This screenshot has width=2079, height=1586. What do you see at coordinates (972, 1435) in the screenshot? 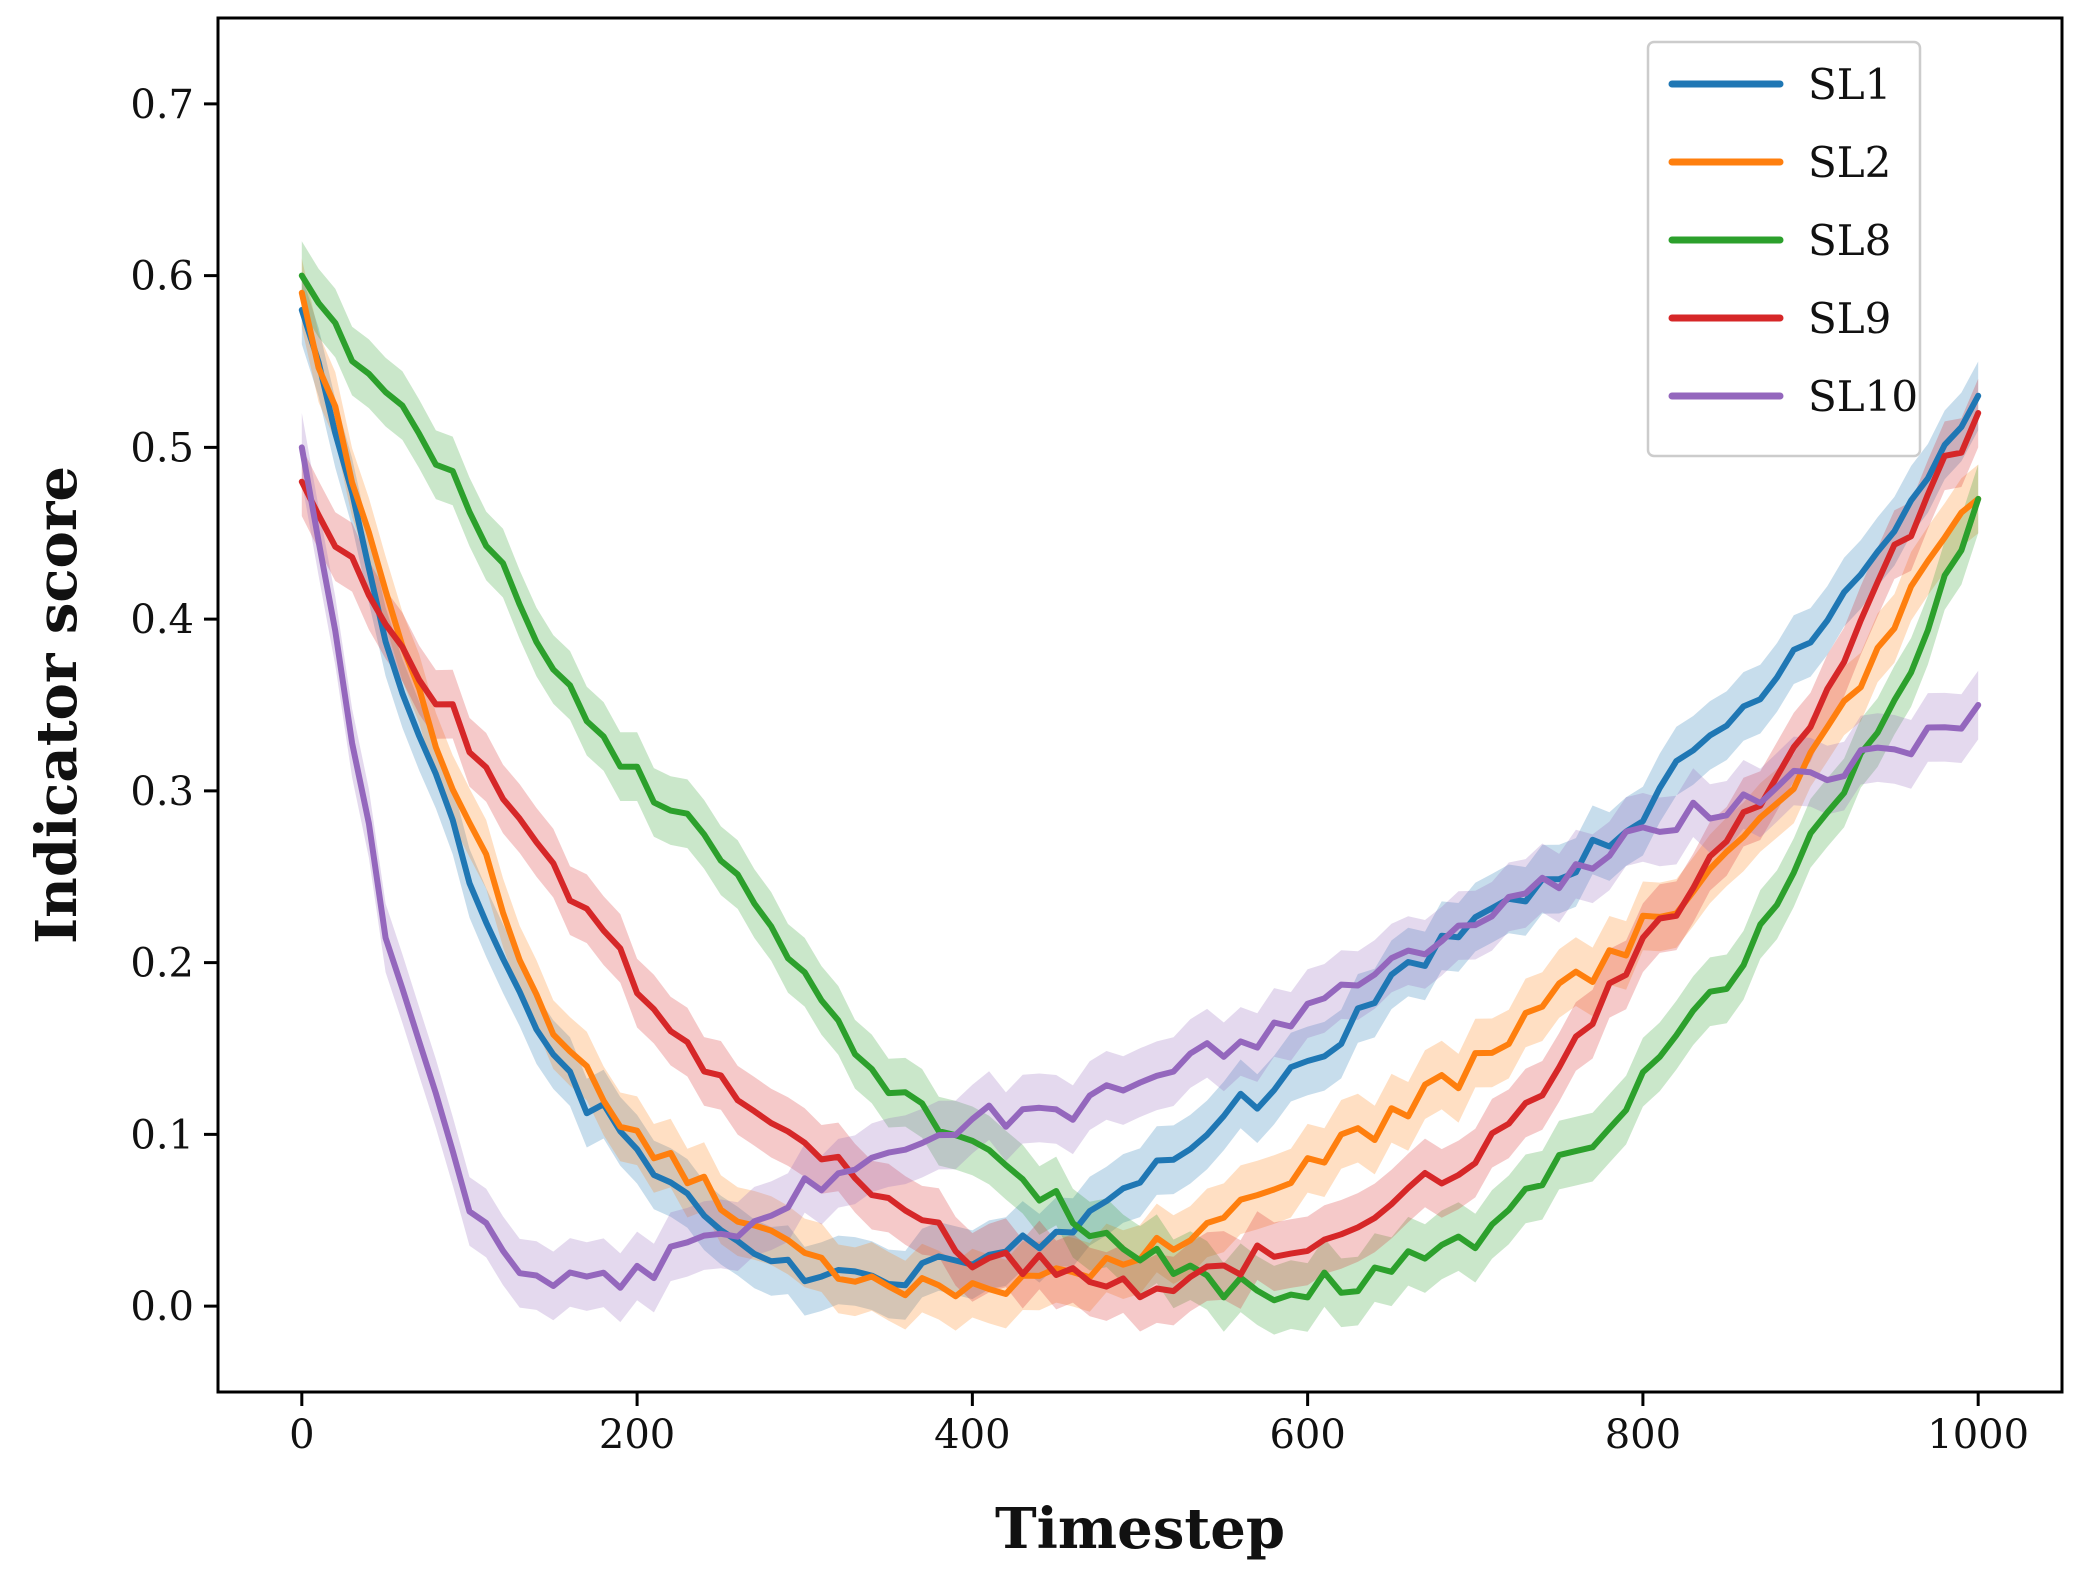
I see `x-tick-label: 400` at bounding box center [972, 1435].